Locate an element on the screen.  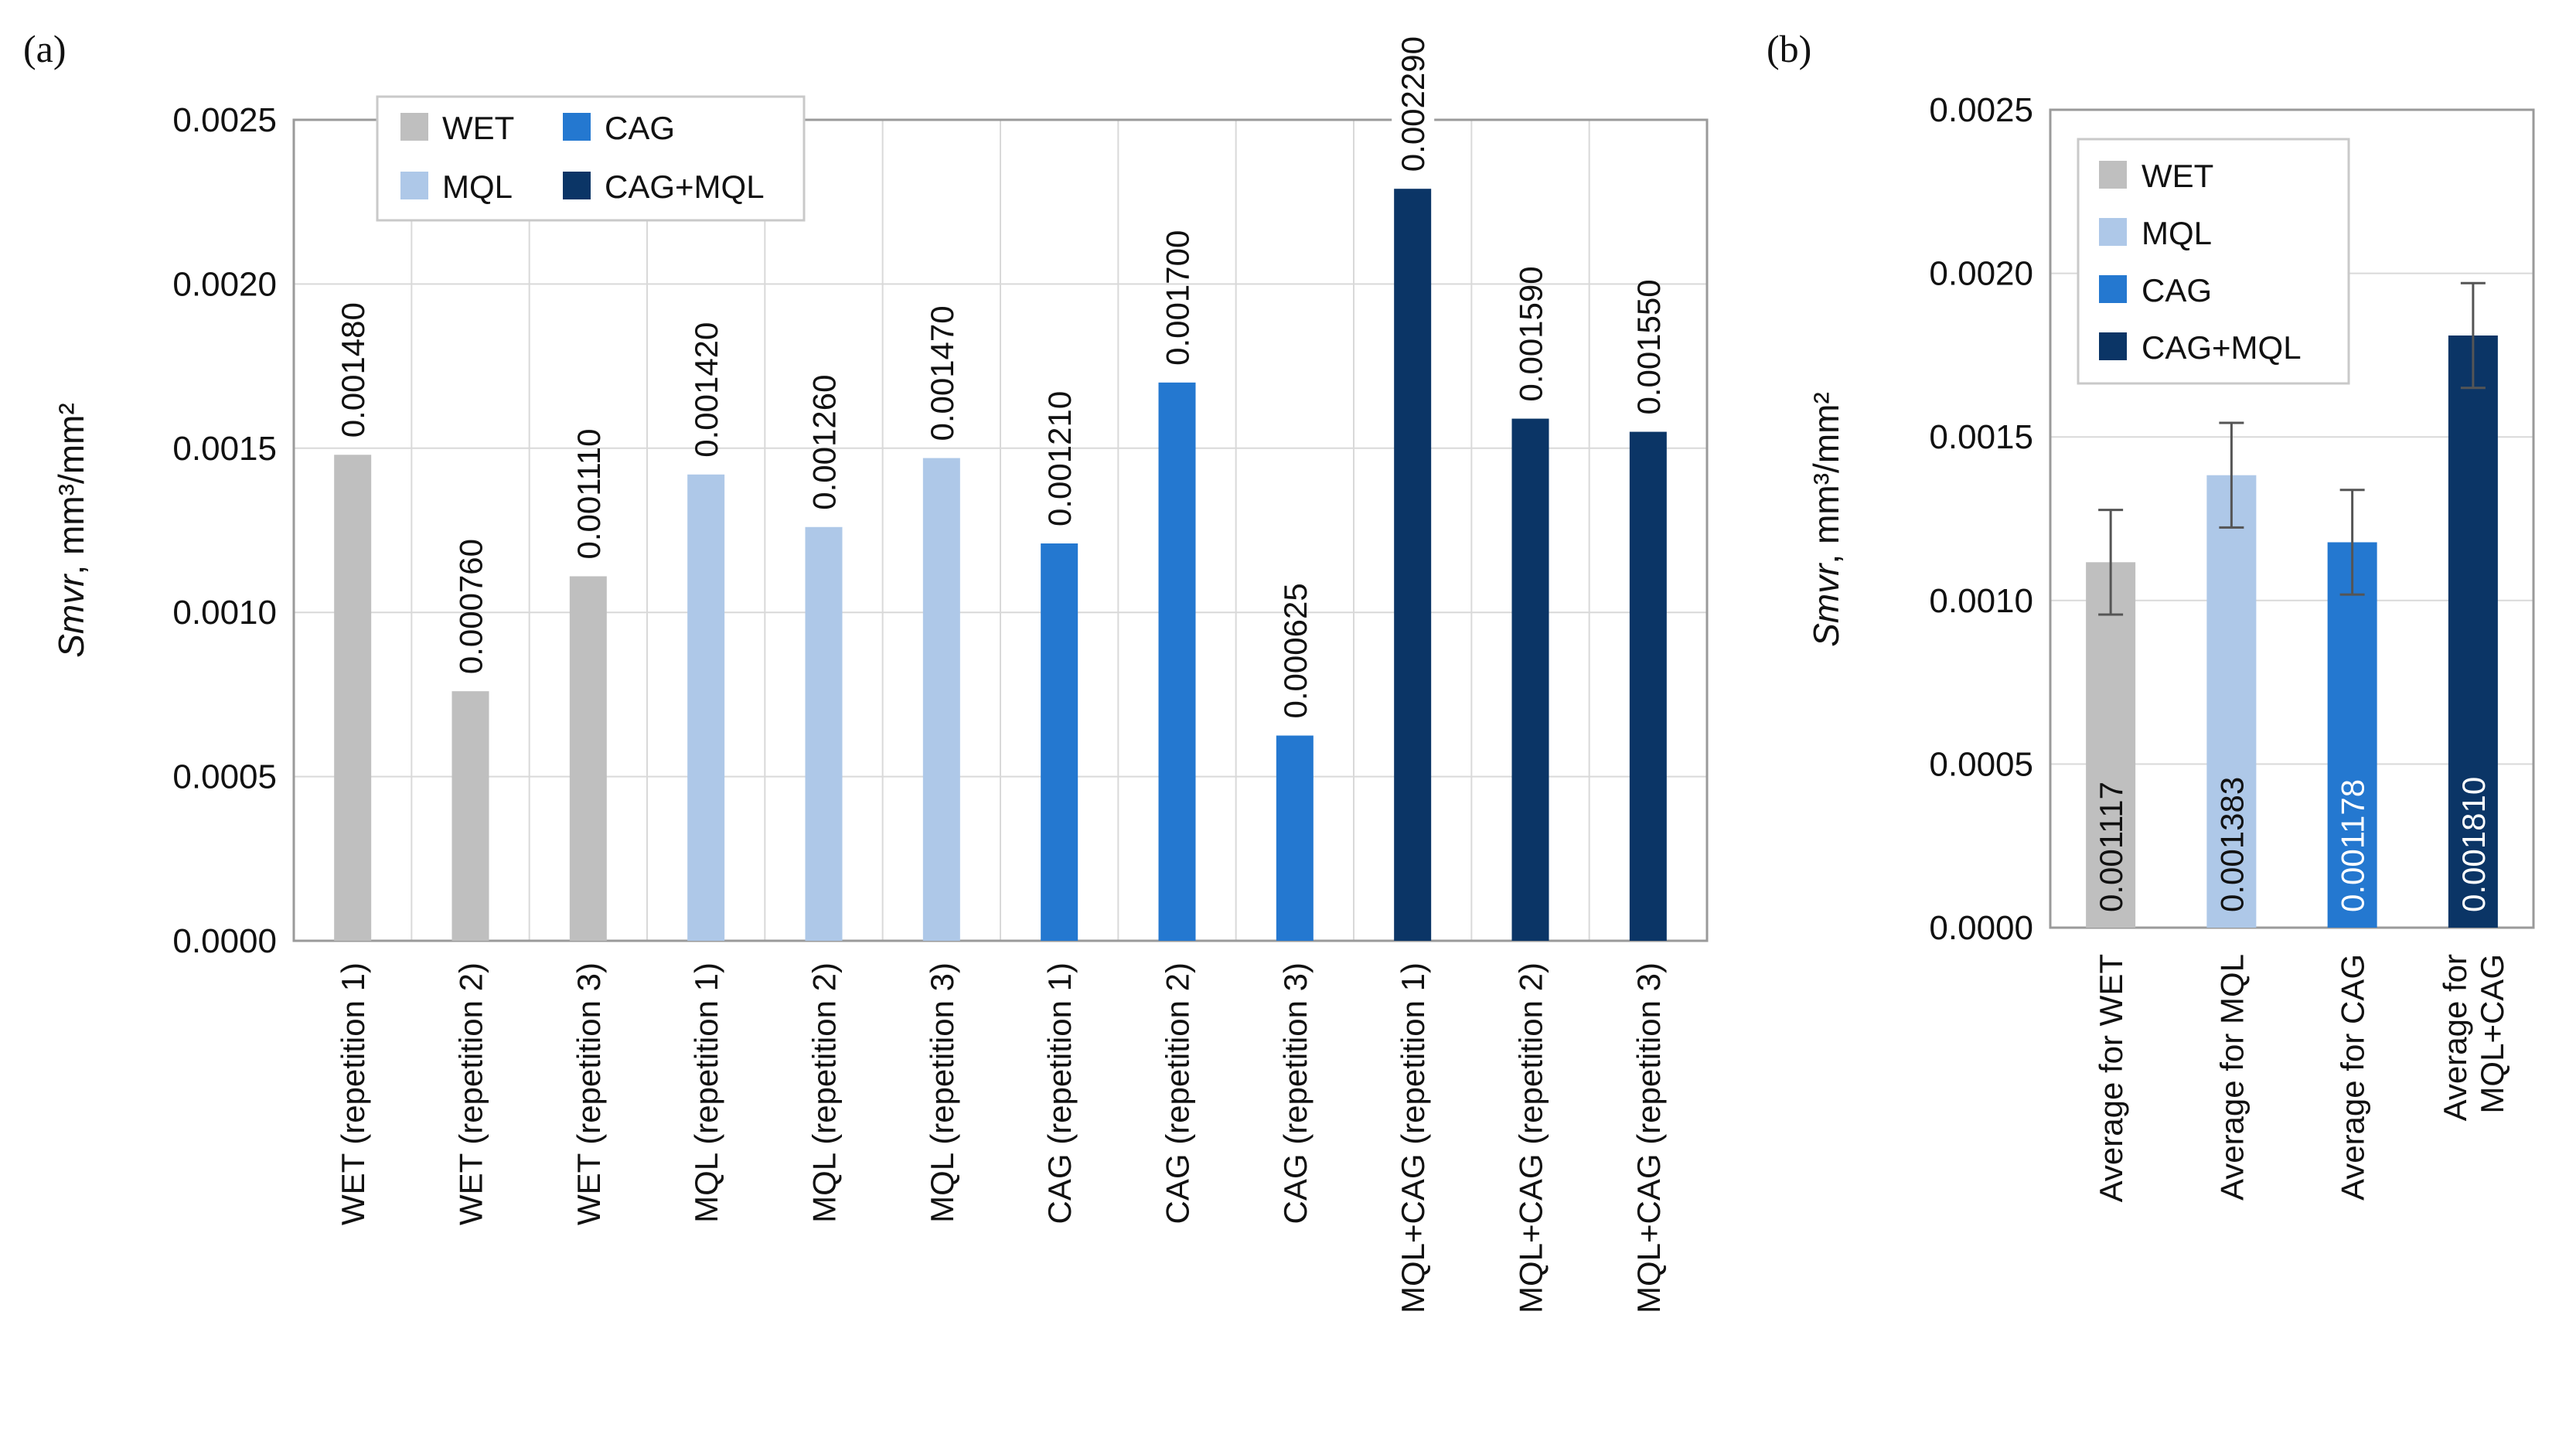
x-category-label: MQL+CAG (repetition 3) is located at coordinates (1648, 1137).